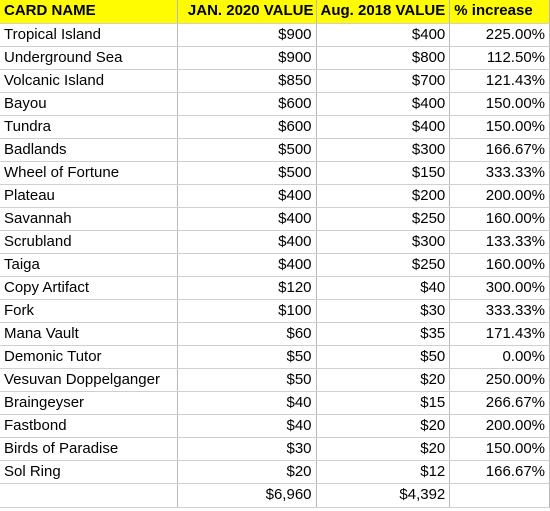  Describe the element at coordinates (89, 403) in the screenshot. I see `cell-card-name: Braingeyser` at that location.